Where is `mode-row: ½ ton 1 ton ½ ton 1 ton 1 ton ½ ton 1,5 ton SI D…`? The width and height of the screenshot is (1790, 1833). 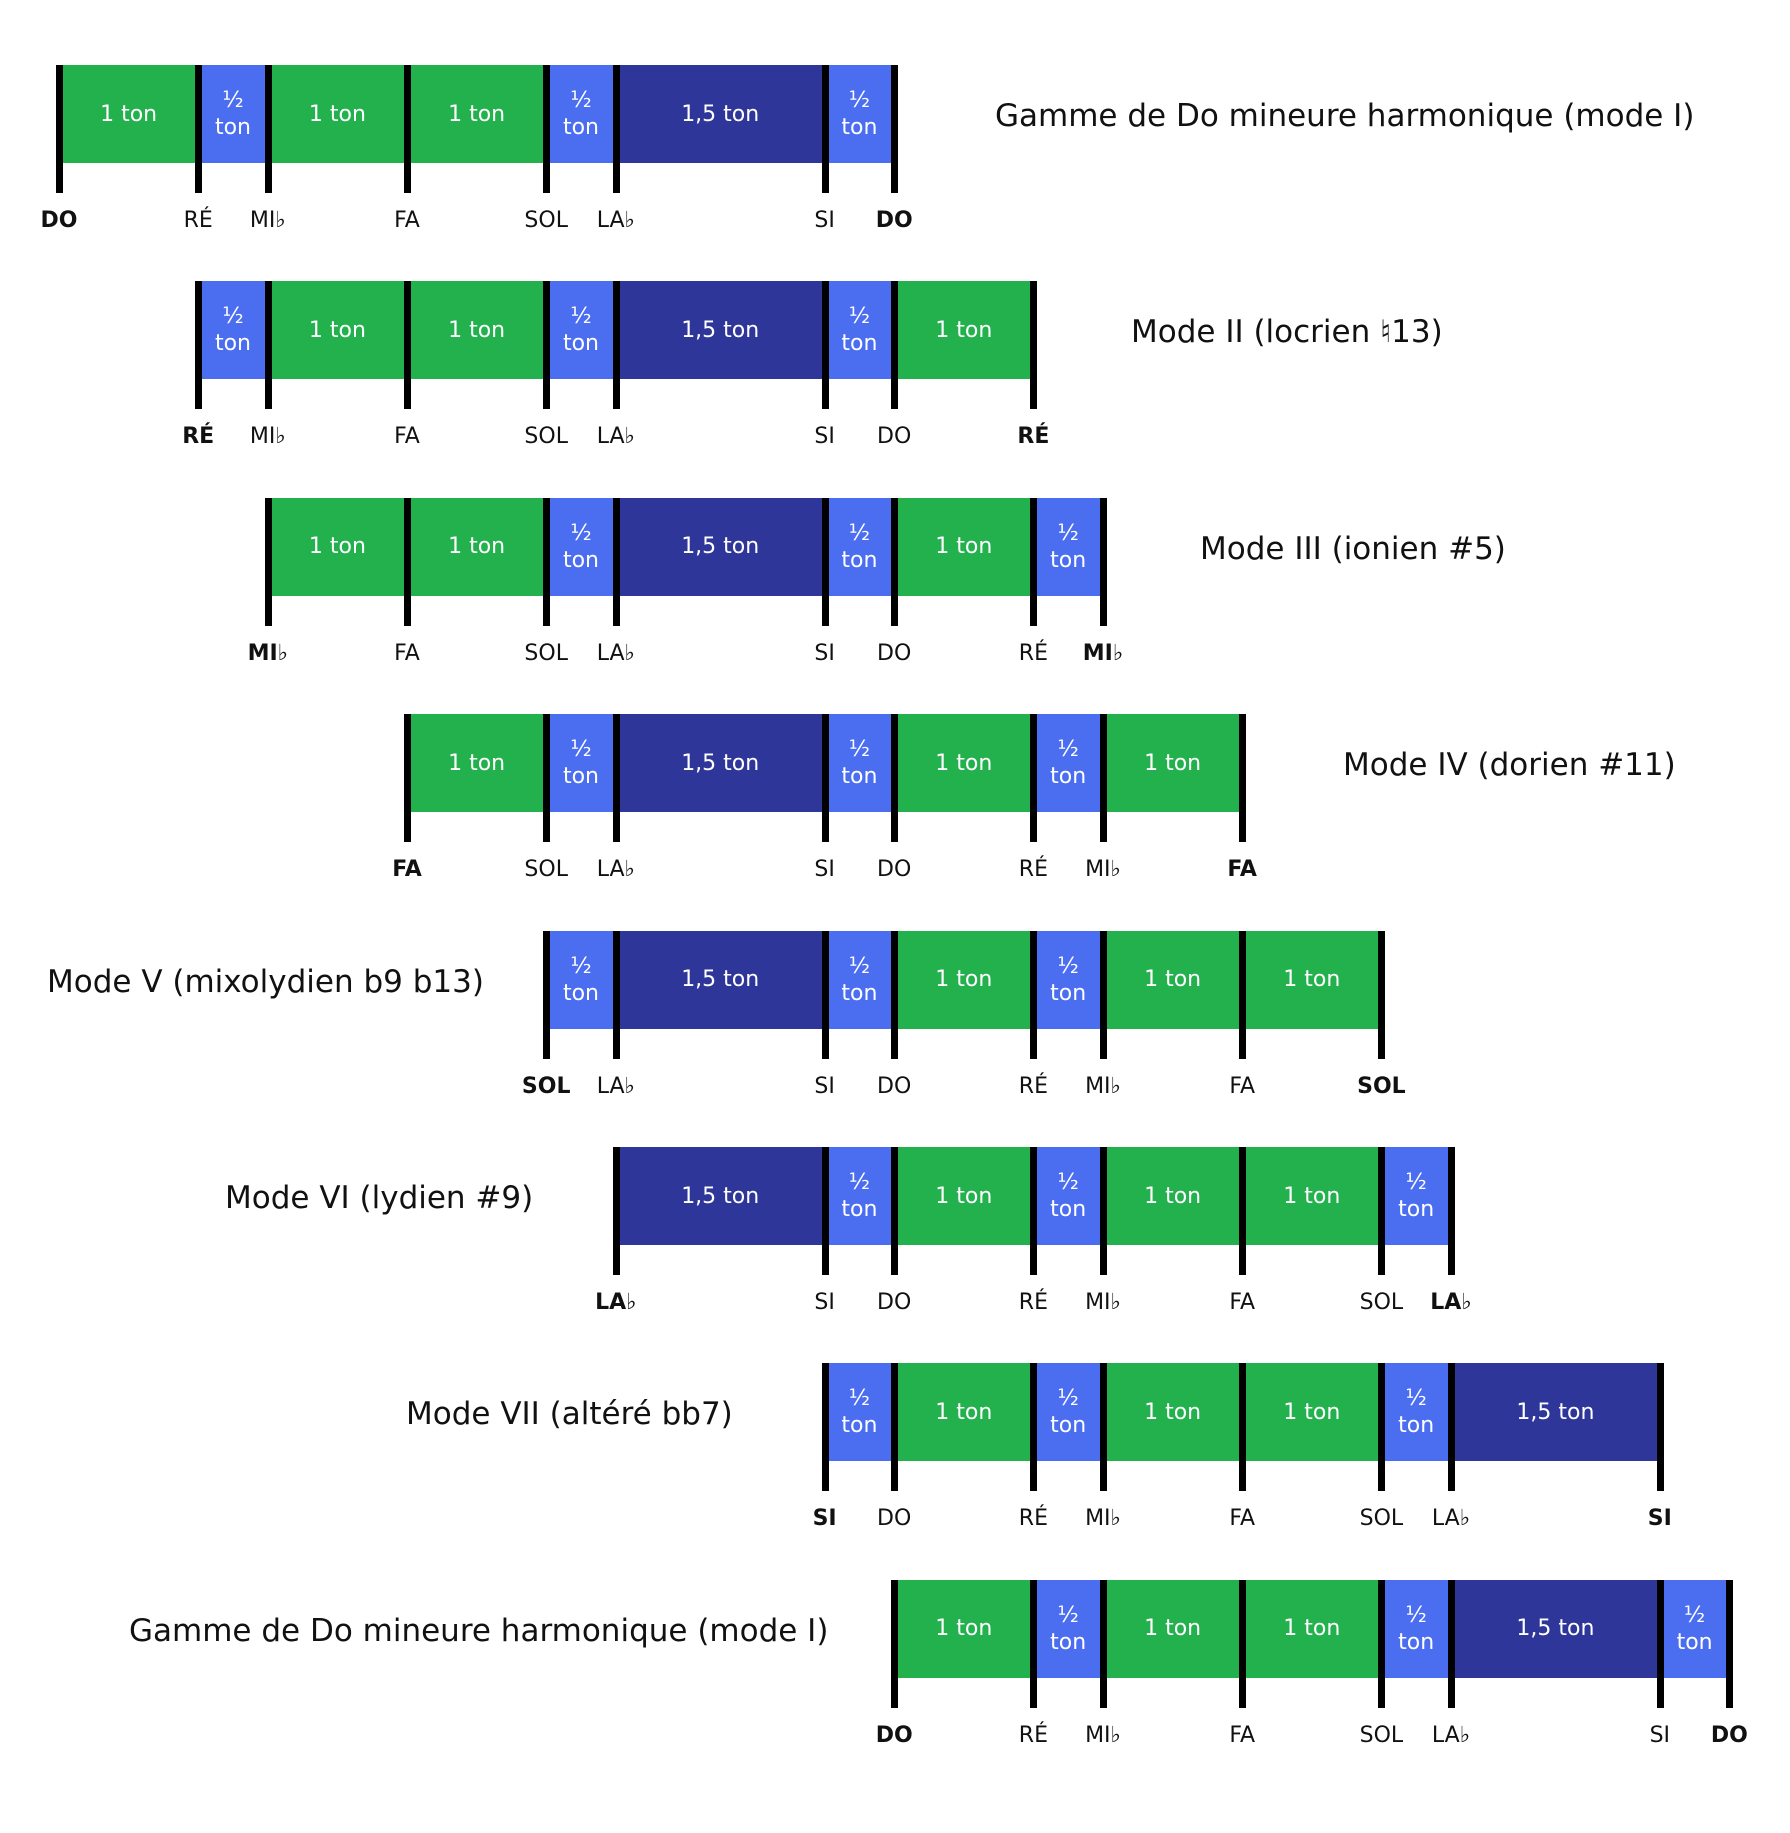 mode-row: ½ ton 1 ton ½ ton 1 ton 1 ton ½ ton 1,5 ton SI D… is located at coordinates (895, 1483).